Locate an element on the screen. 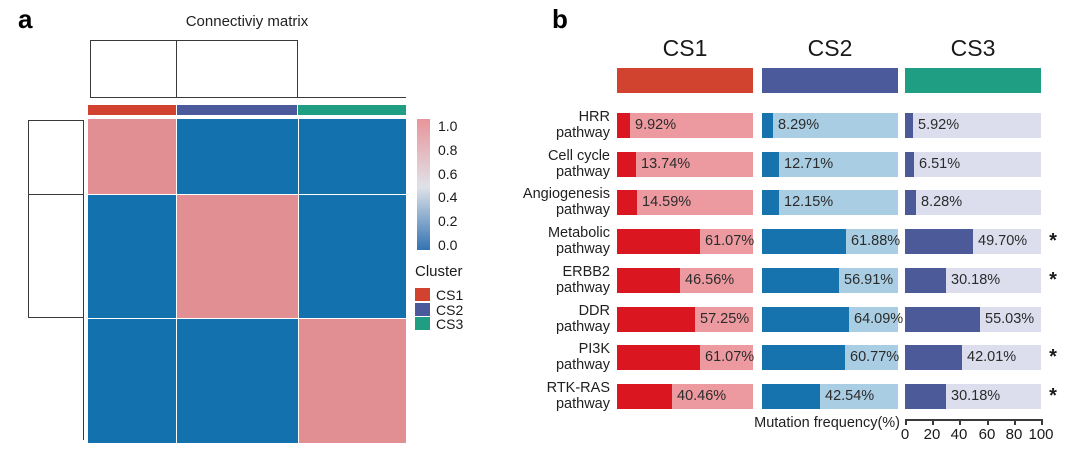 This screenshot has width=1080, height=457. column-header-bar-cs1 is located at coordinates (685, 80).